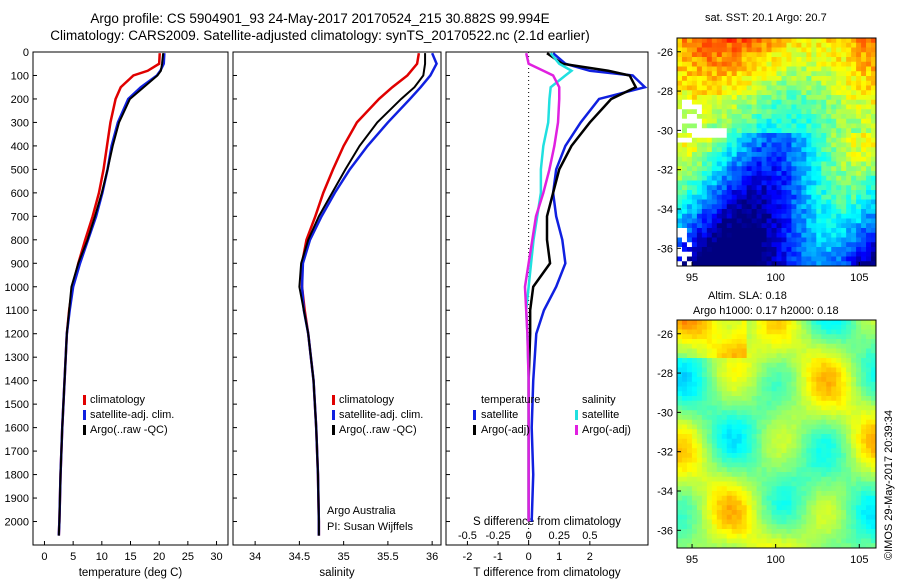  I want to click on lat-tick-label: -28, so click(665, 92).